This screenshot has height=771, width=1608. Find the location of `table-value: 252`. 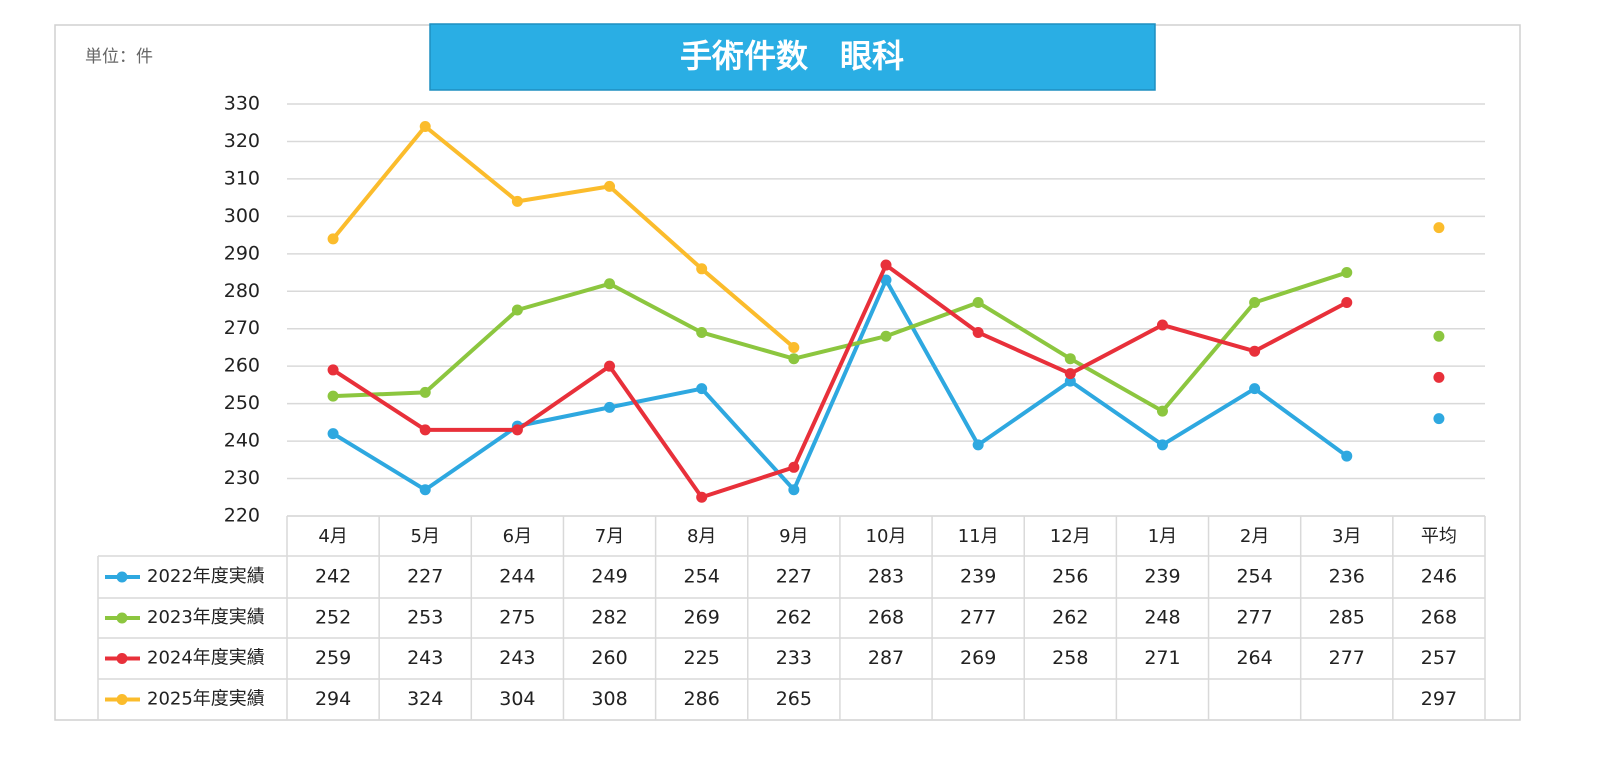

table-value: 252 is located at coordinates (333, 618).